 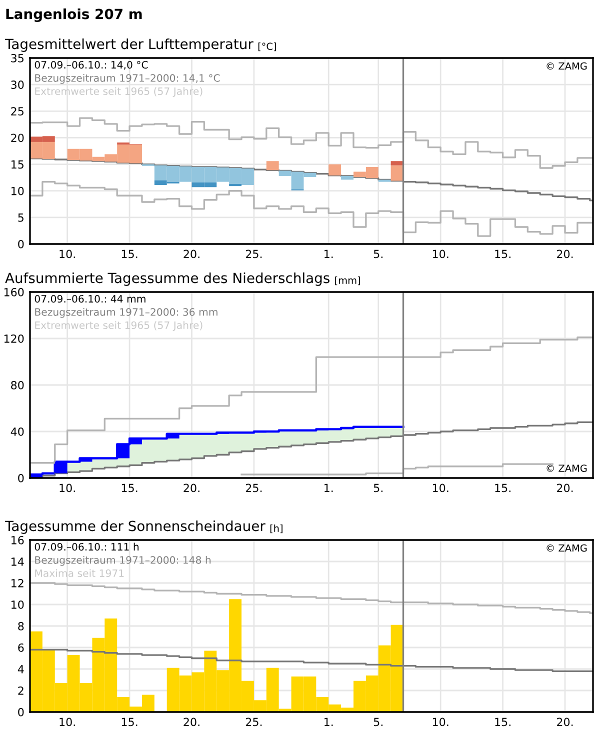 I want to click on y-tick-label: 4, so click(x=21, y=669).